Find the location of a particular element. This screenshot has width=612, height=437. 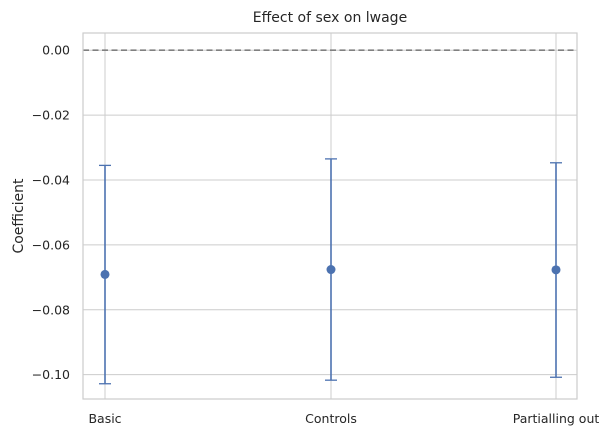

y-axis-label: Coefficient is located at coordinates (19, 216).